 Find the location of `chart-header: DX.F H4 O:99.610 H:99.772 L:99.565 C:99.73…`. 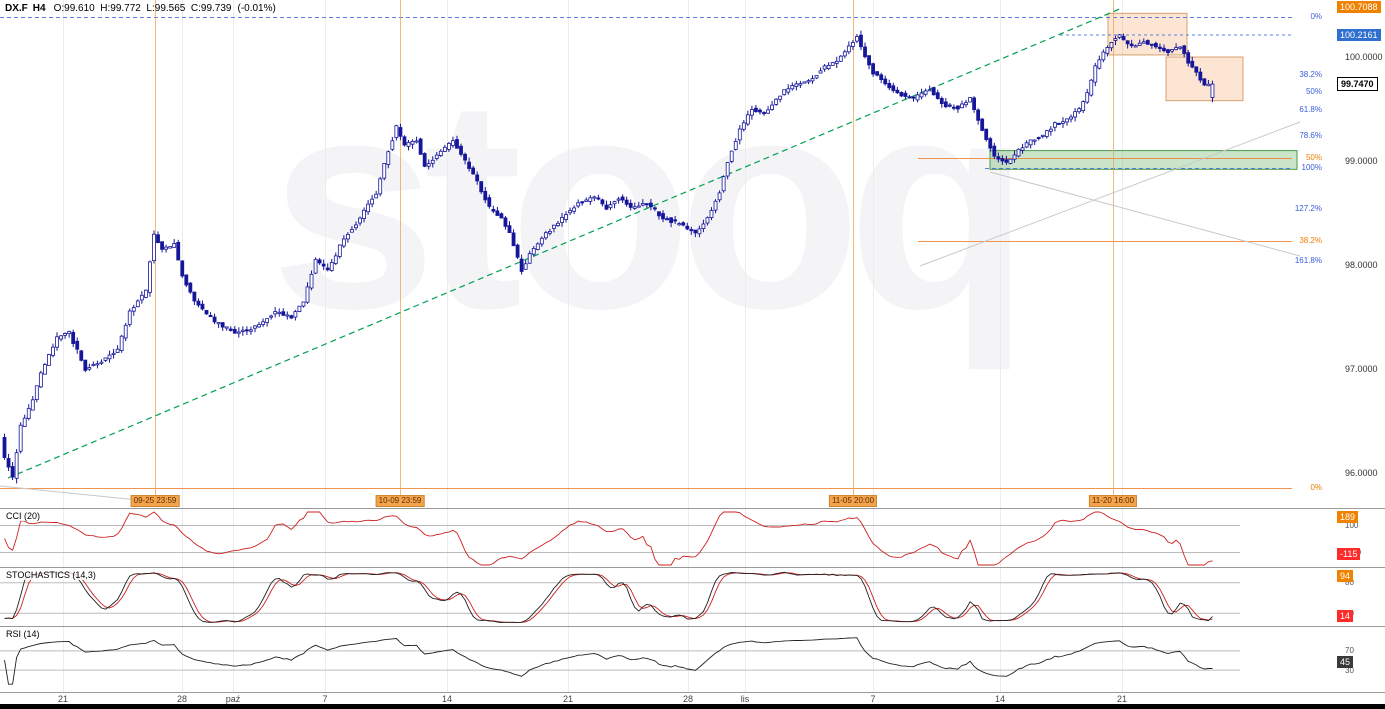

chart-header: DX.F H4 O:99.610 H:99.772 L:99.565 C:99.73… is located at coordinates (140, 8).